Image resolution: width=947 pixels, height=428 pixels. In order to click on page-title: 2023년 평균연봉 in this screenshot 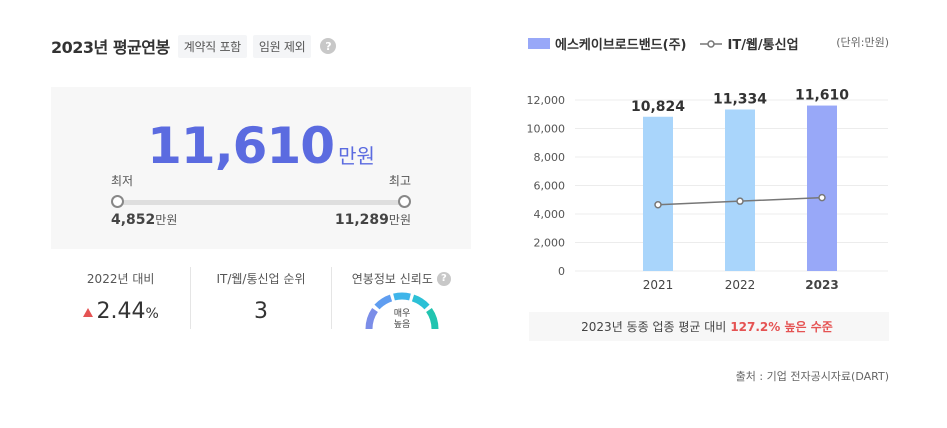, I will do `click(110, 47)`.